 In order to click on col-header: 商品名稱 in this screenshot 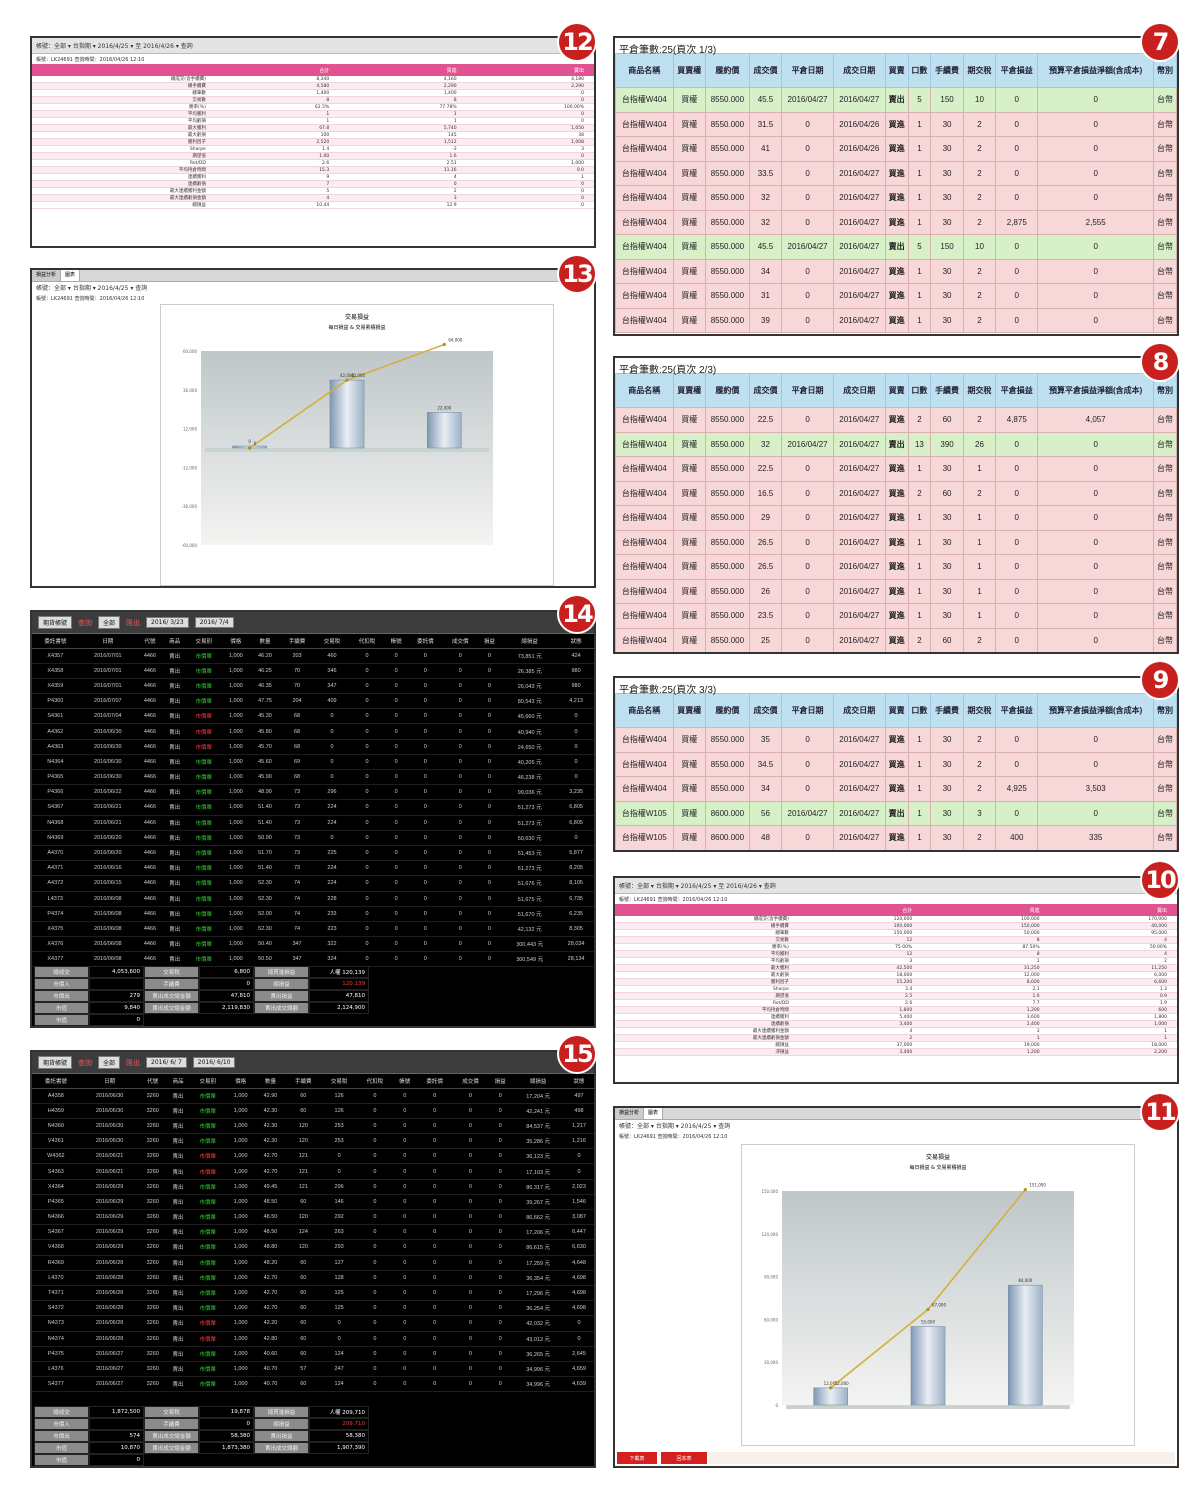, I will do `click(644, 70)`.